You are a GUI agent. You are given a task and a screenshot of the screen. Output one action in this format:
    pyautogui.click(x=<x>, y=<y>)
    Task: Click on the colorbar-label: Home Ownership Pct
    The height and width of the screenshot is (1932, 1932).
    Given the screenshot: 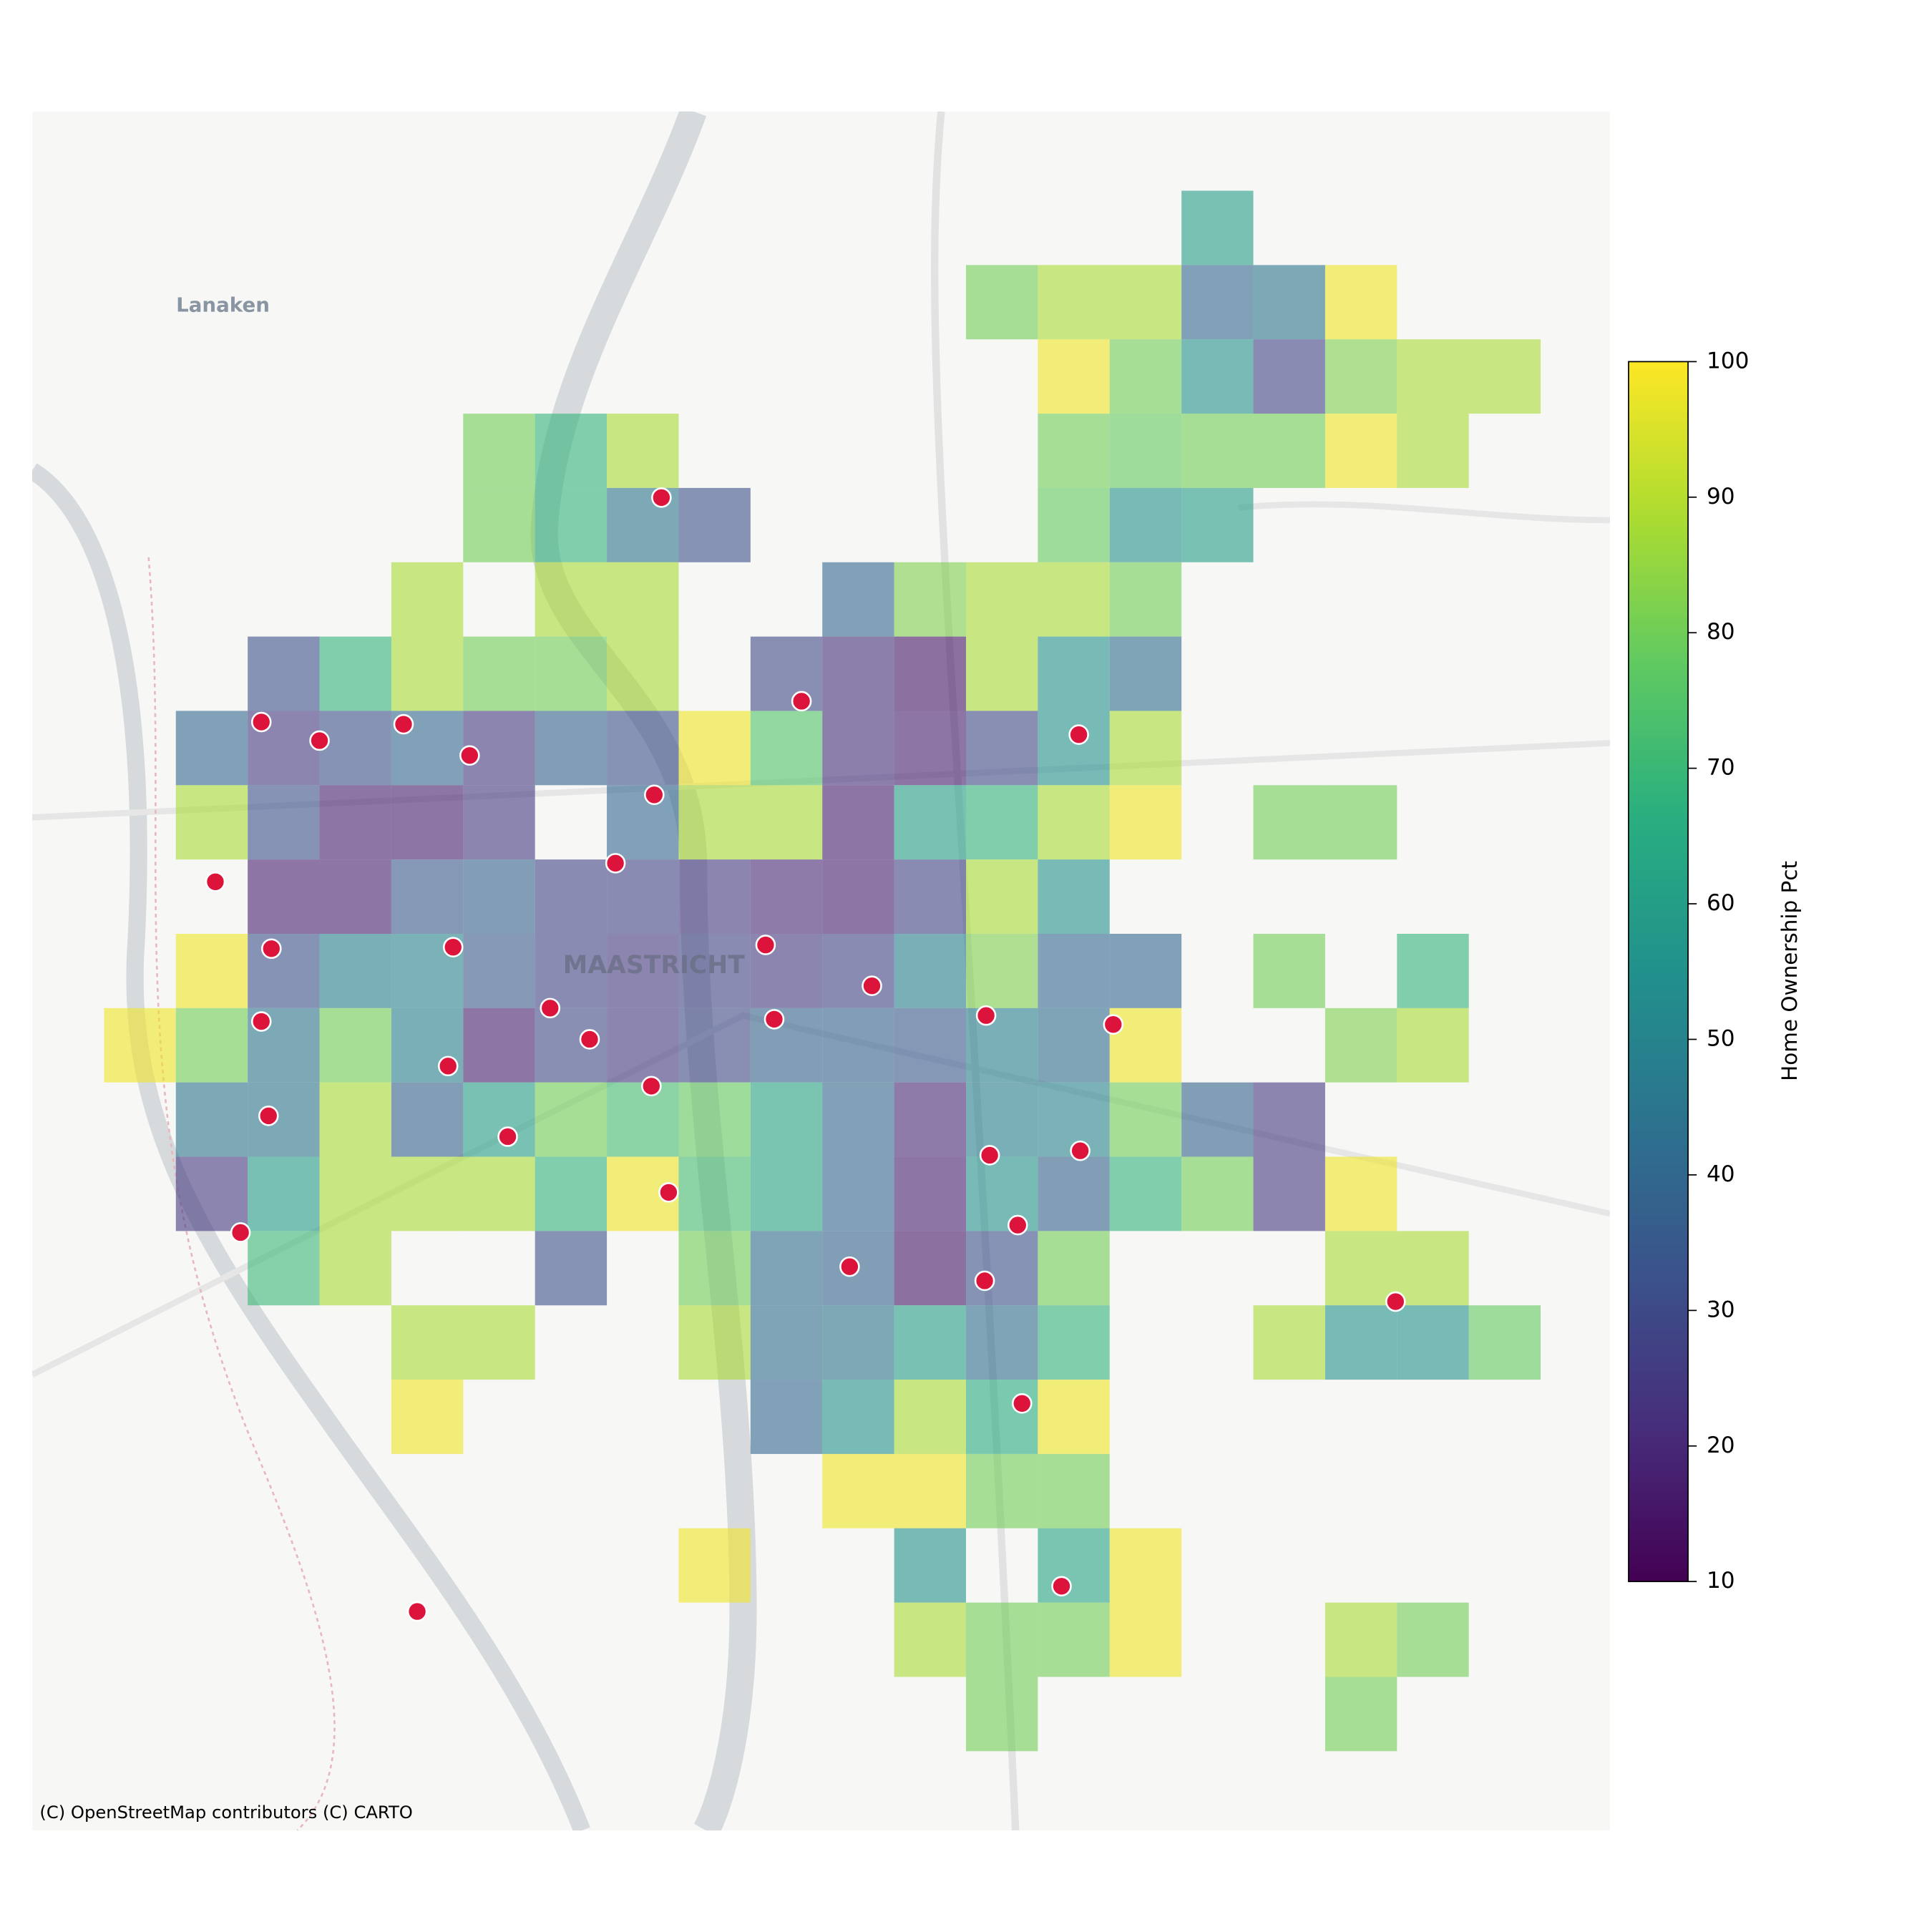 What is the action you would take?
    pyautogui.click(x=1789, y=971)
    